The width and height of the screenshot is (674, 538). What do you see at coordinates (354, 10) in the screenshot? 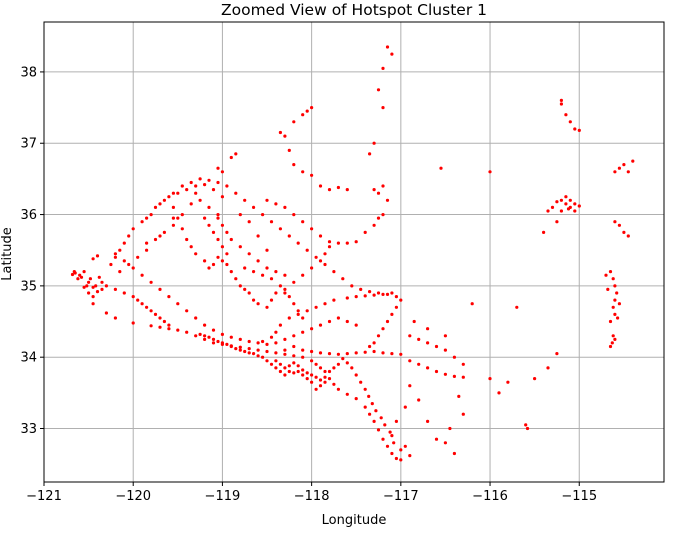
I see `chart-title: Zoomed View of Hotspot Cluster 1` at bounding box center [354, 10].